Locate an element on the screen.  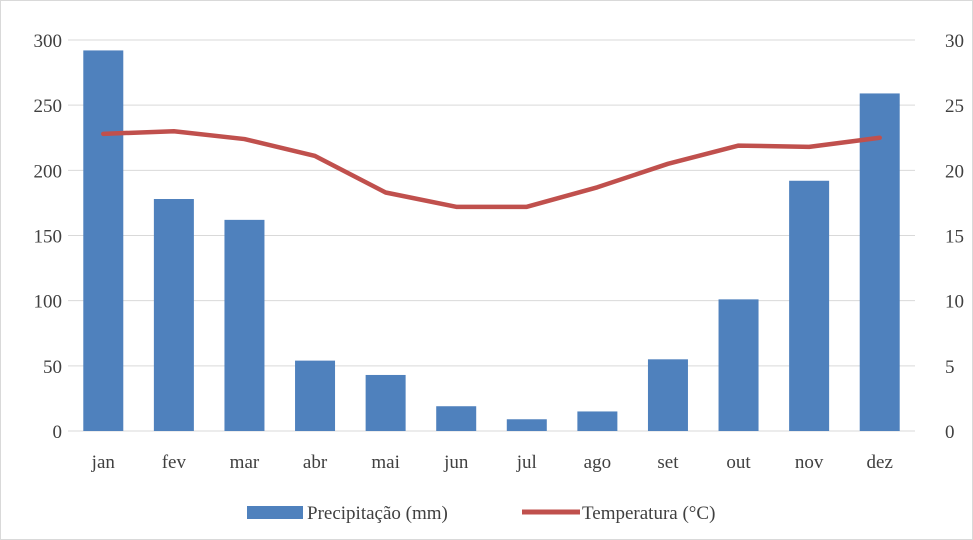
y-right-tick-label: 0 is located at coordinates (950, 432).